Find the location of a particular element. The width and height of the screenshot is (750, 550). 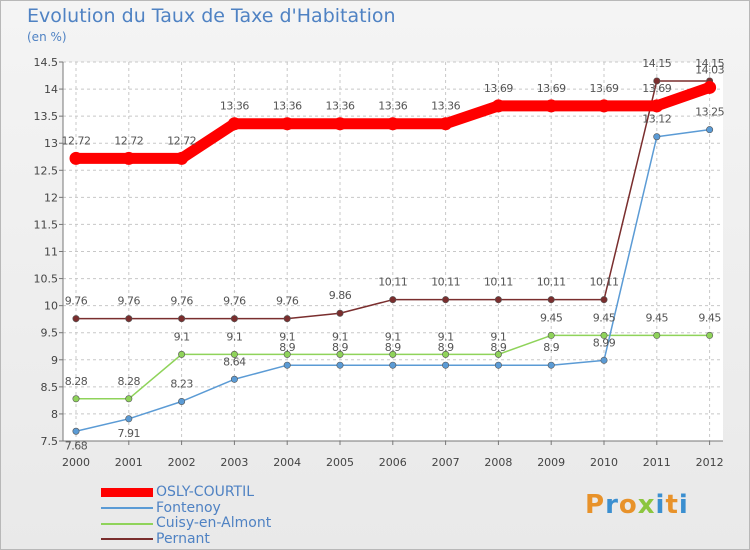

x-tick-label: 2005 is located at coordinates (340, 462).